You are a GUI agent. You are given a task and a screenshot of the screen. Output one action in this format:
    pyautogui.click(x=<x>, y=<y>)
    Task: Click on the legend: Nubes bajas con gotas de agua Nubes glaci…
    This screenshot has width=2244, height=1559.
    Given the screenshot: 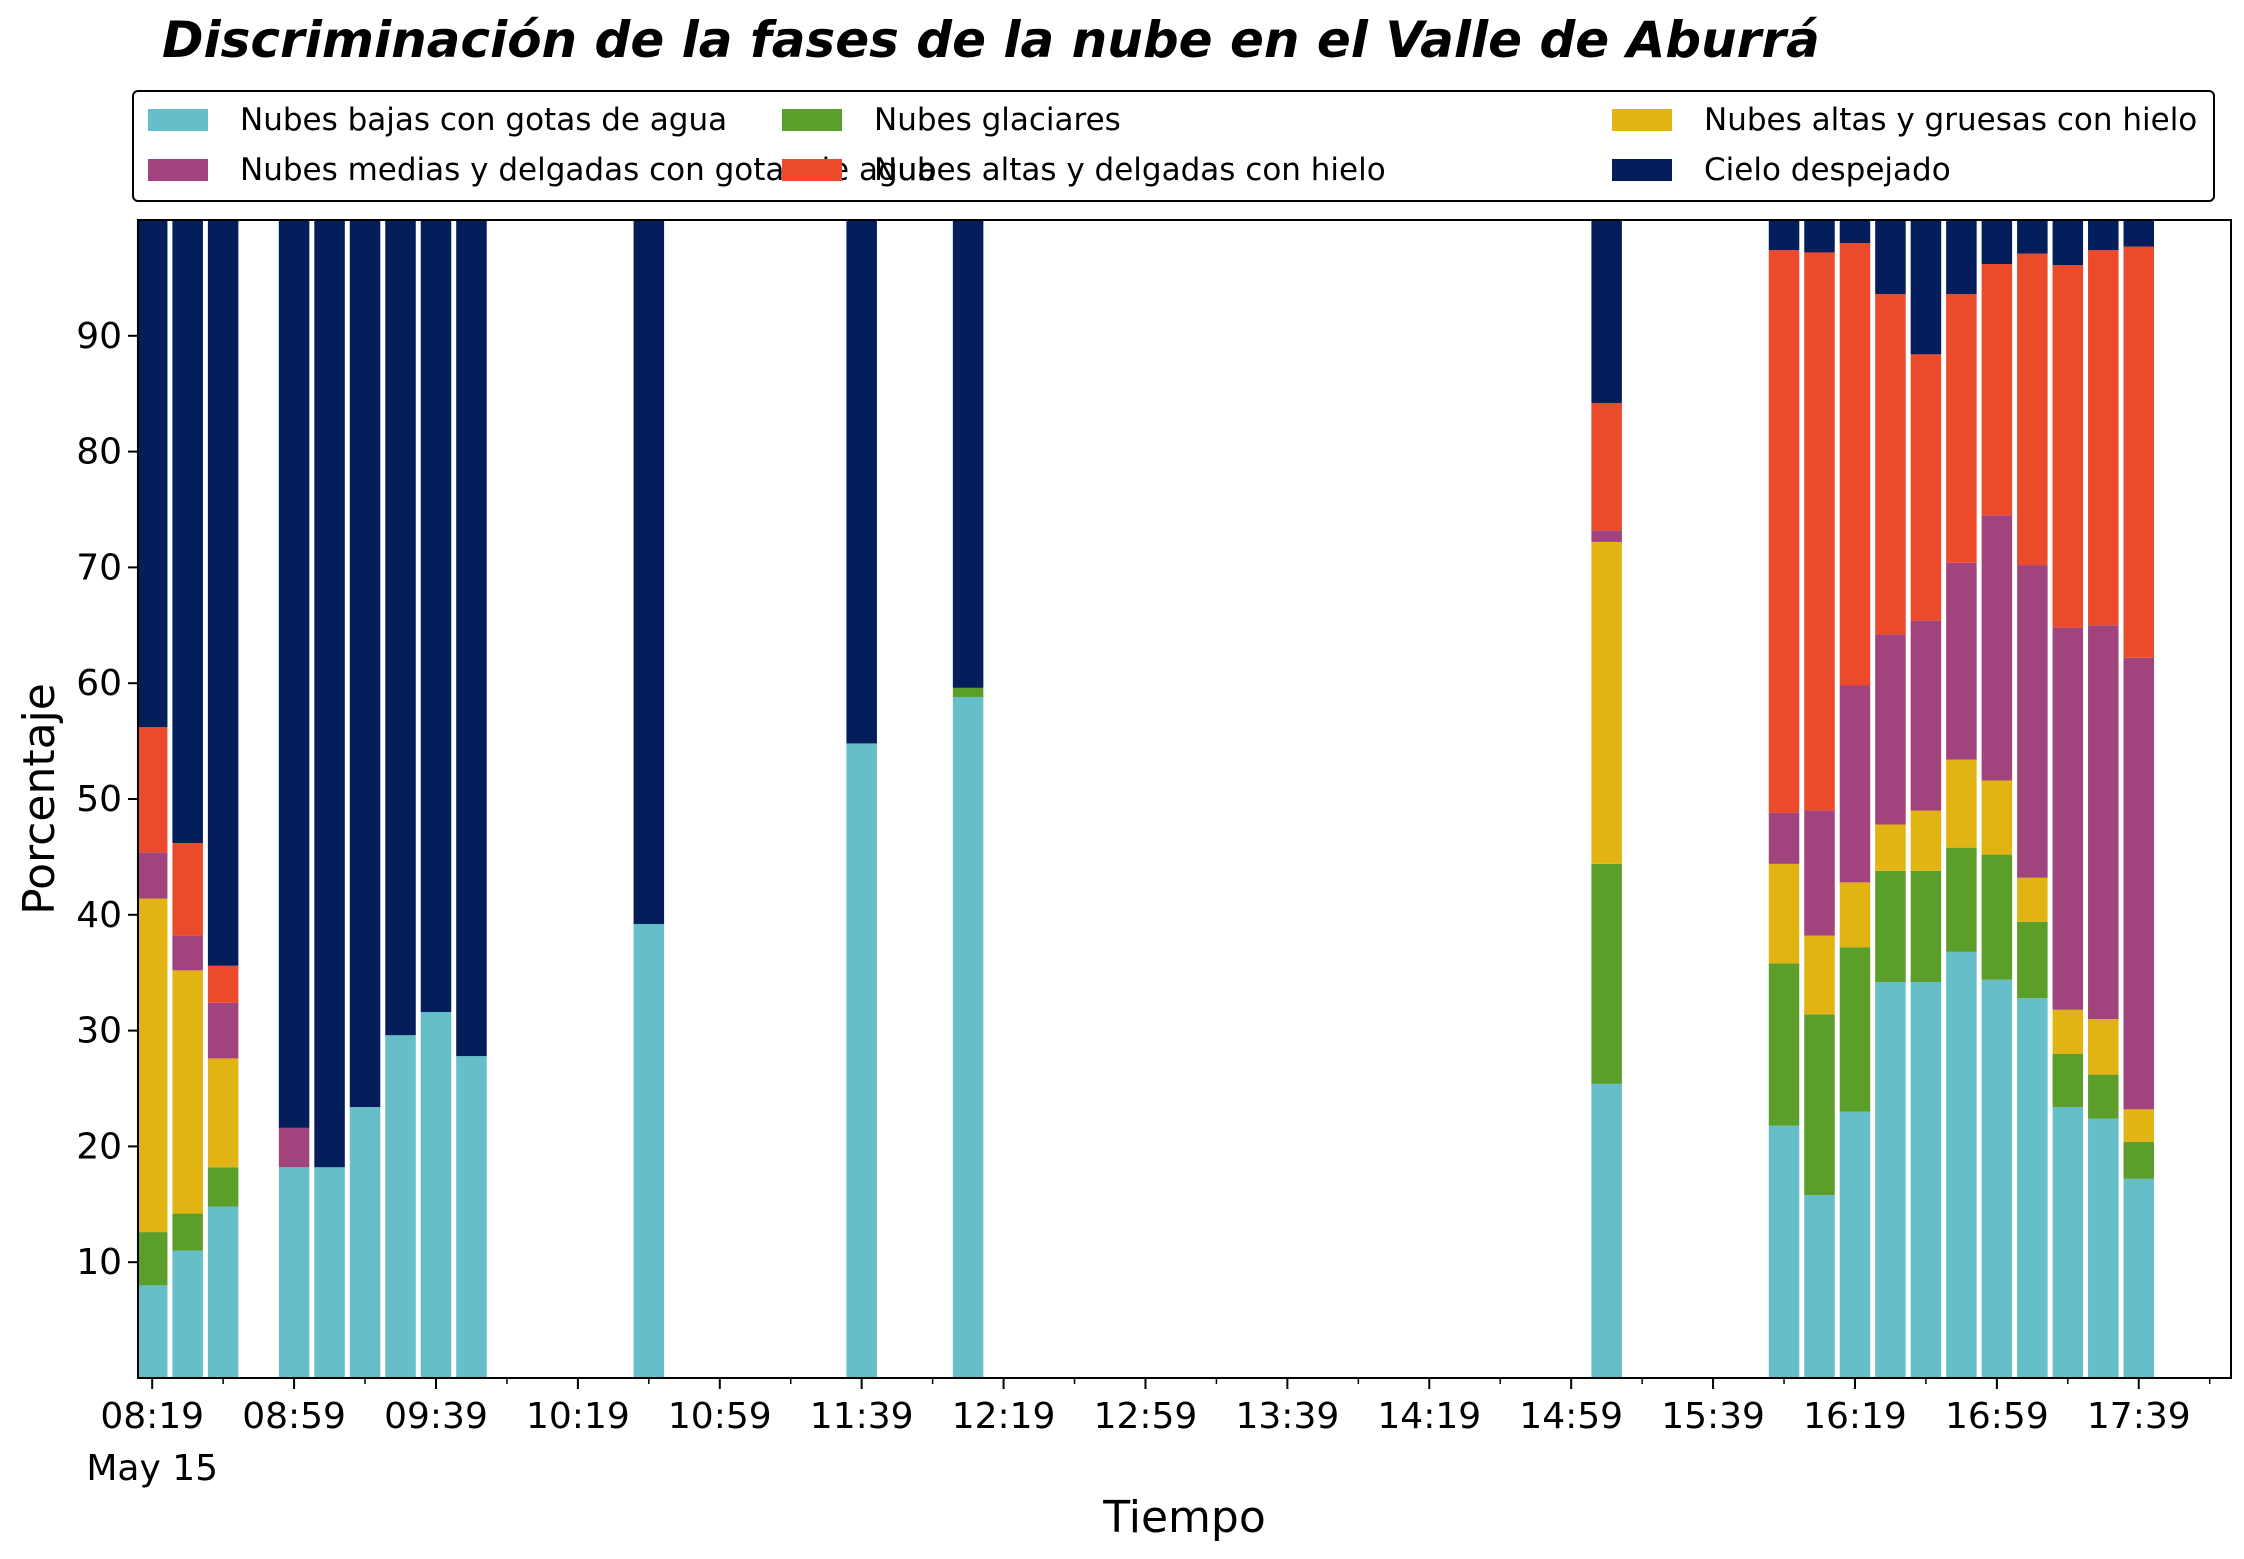 What is the action you would take?
    pyautogui.click(x=1173, y=146)
    